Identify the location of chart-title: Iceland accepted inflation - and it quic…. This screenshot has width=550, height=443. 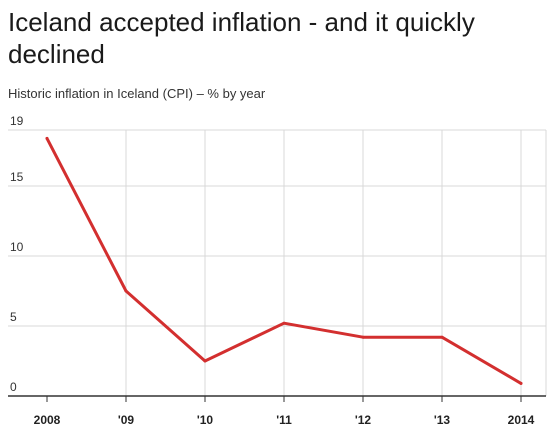
(241, 38).